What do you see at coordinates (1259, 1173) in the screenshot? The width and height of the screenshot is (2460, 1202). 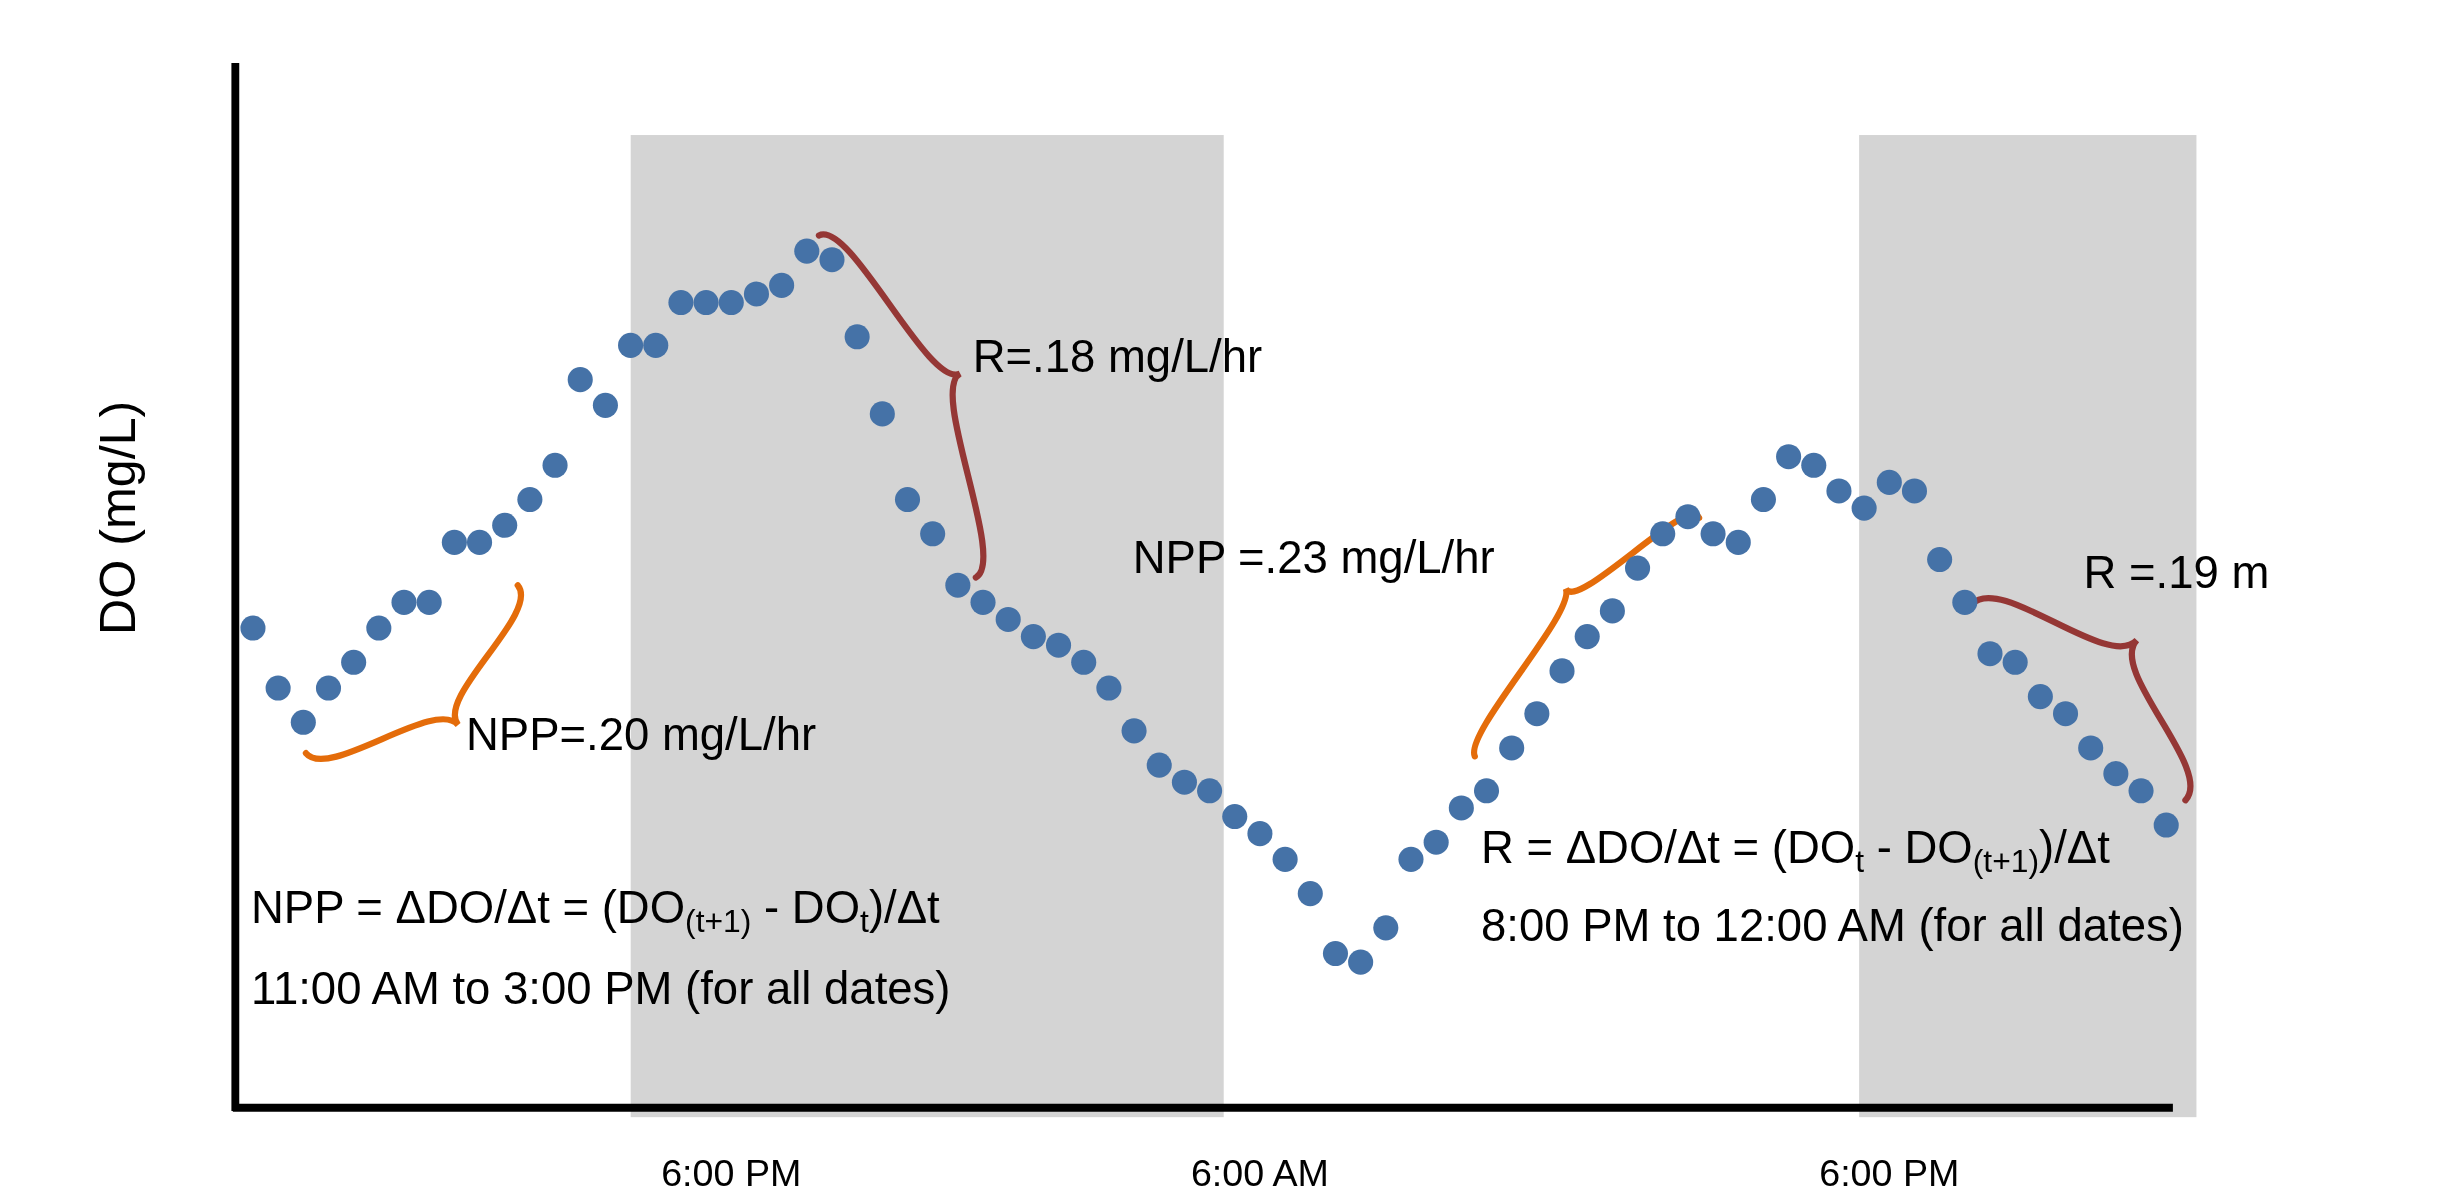 I see `x-tick-label: 6:00 AM` at bounding box center [1259, 1173].